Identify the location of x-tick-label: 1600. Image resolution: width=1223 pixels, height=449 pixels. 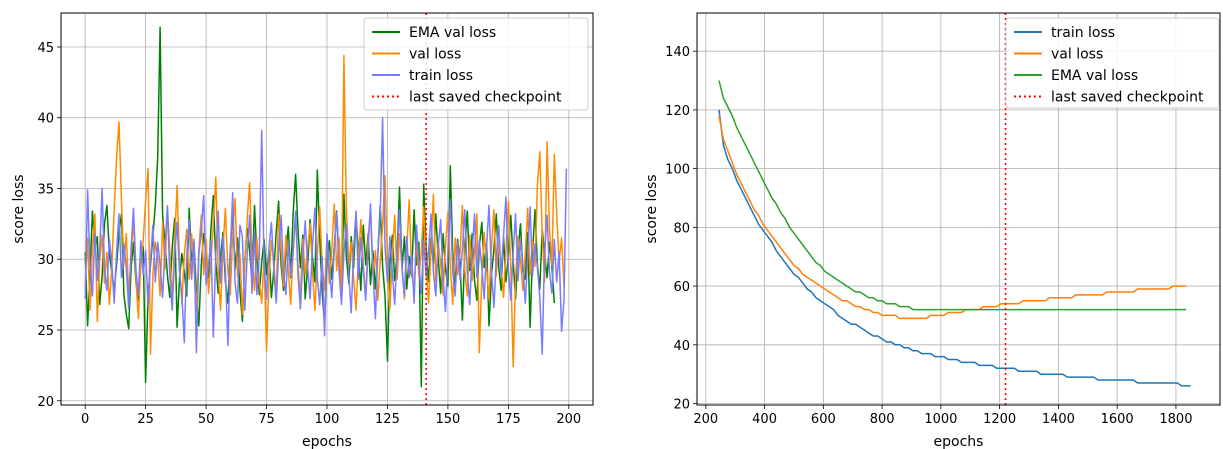
(1117, 419).